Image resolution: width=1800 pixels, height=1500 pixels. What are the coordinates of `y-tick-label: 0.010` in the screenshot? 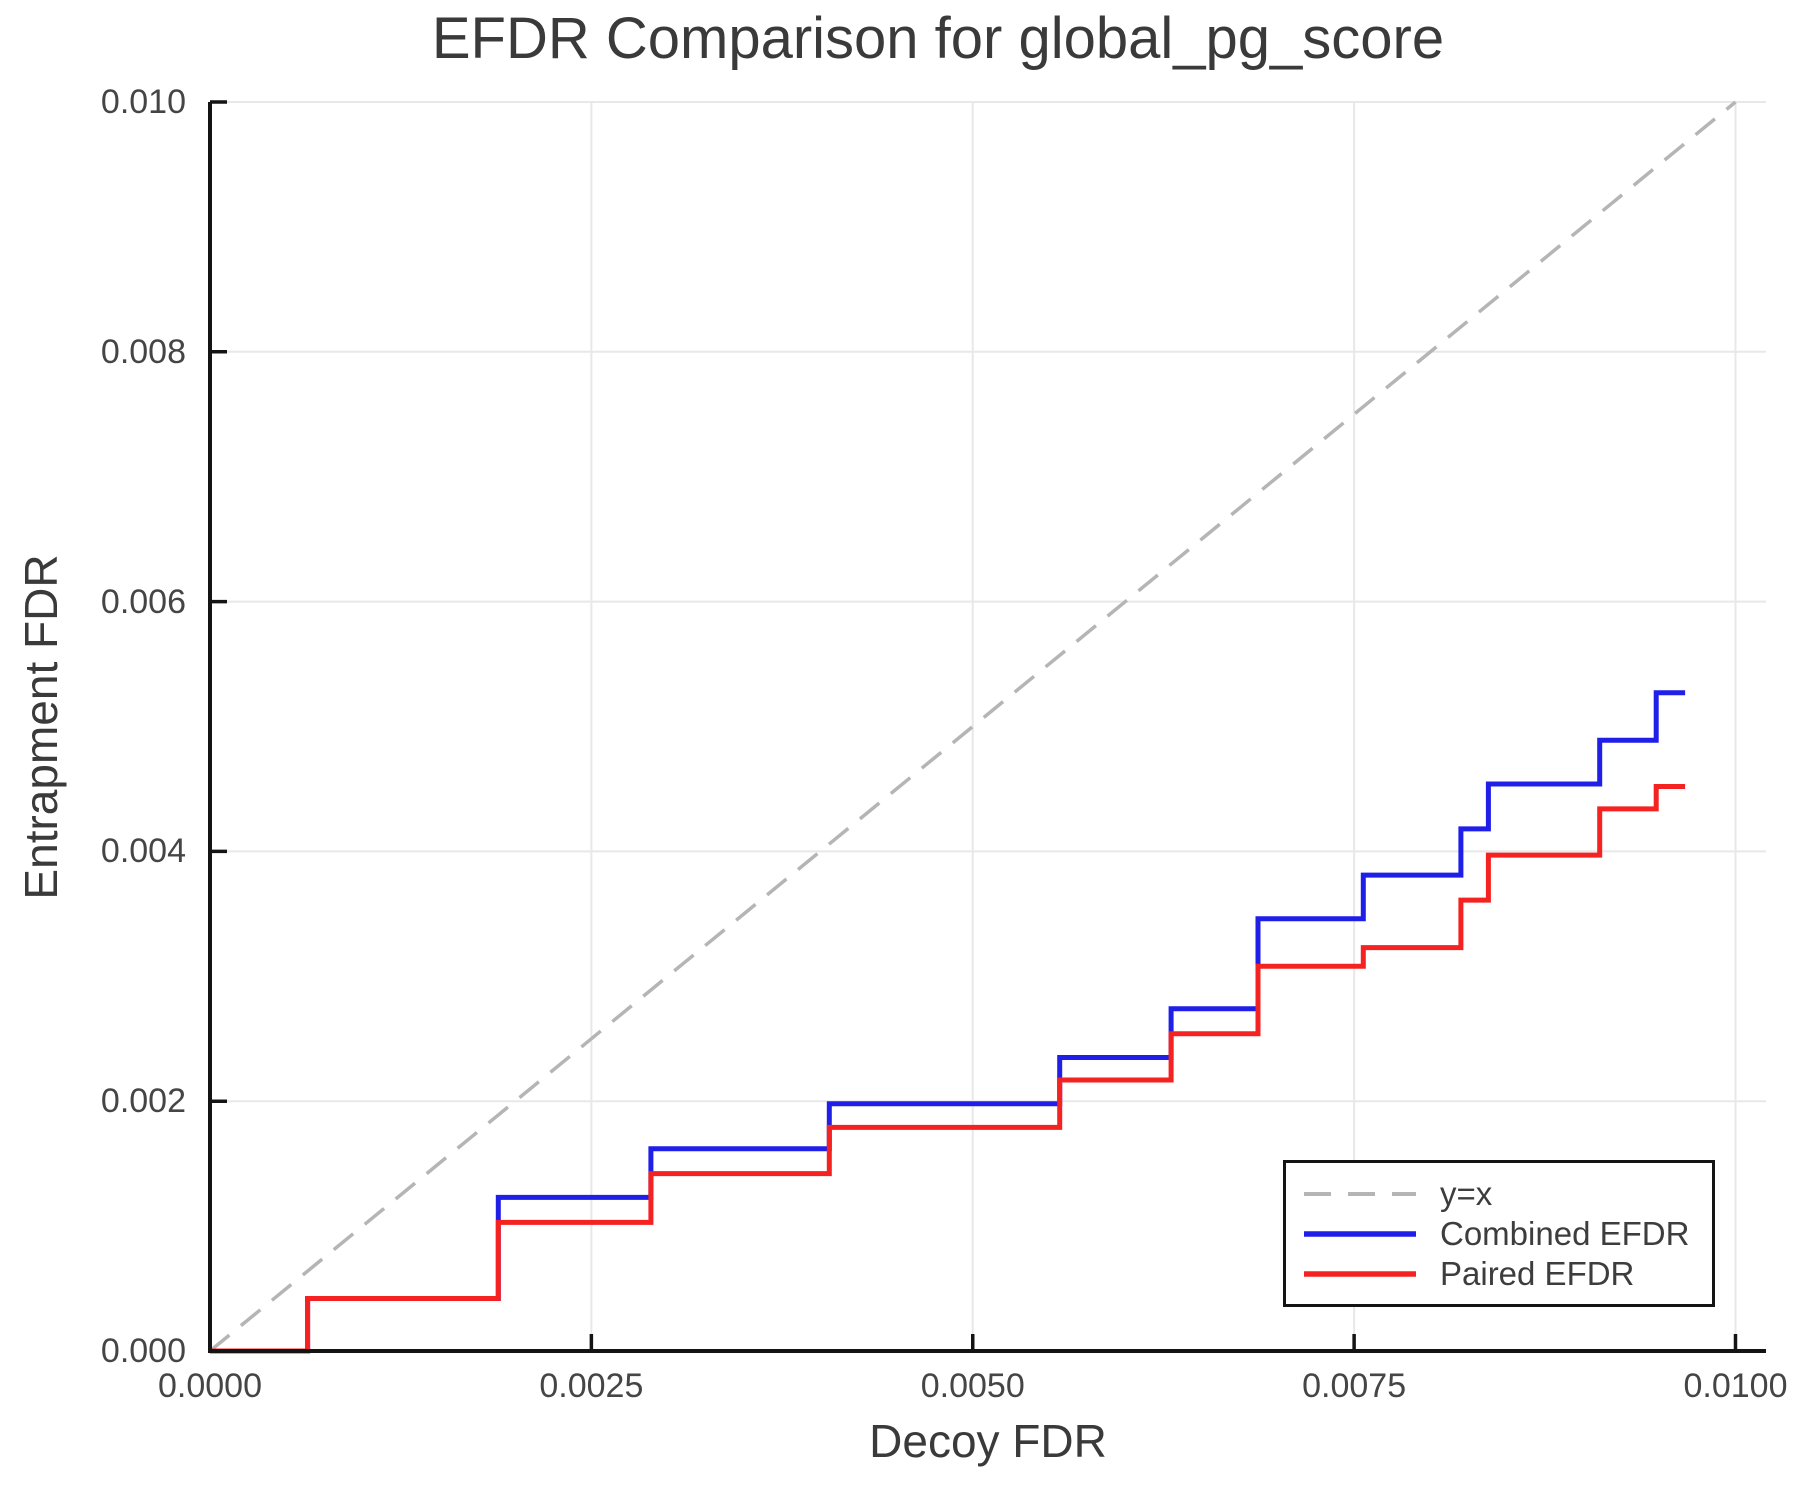 It's located at (143, 102).